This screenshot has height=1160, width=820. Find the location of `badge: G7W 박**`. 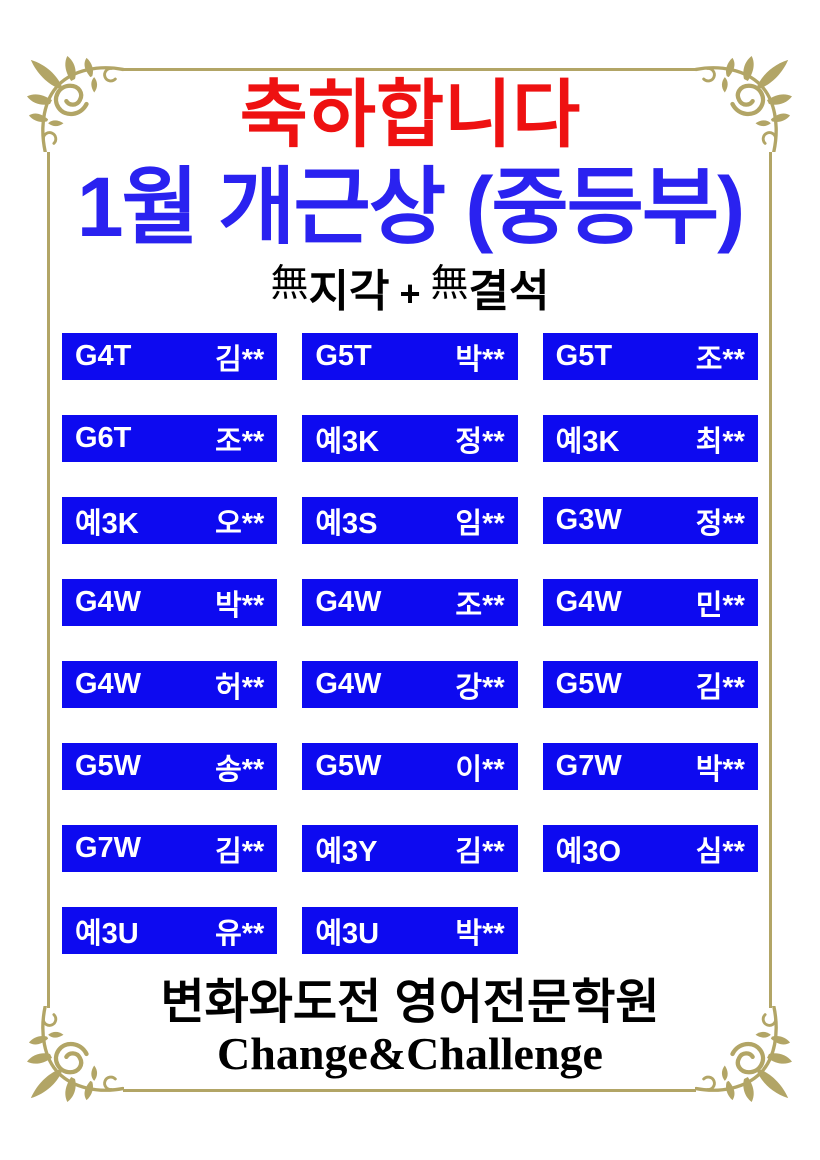

badge: G7W 박** is located at coordinates (650, 766).